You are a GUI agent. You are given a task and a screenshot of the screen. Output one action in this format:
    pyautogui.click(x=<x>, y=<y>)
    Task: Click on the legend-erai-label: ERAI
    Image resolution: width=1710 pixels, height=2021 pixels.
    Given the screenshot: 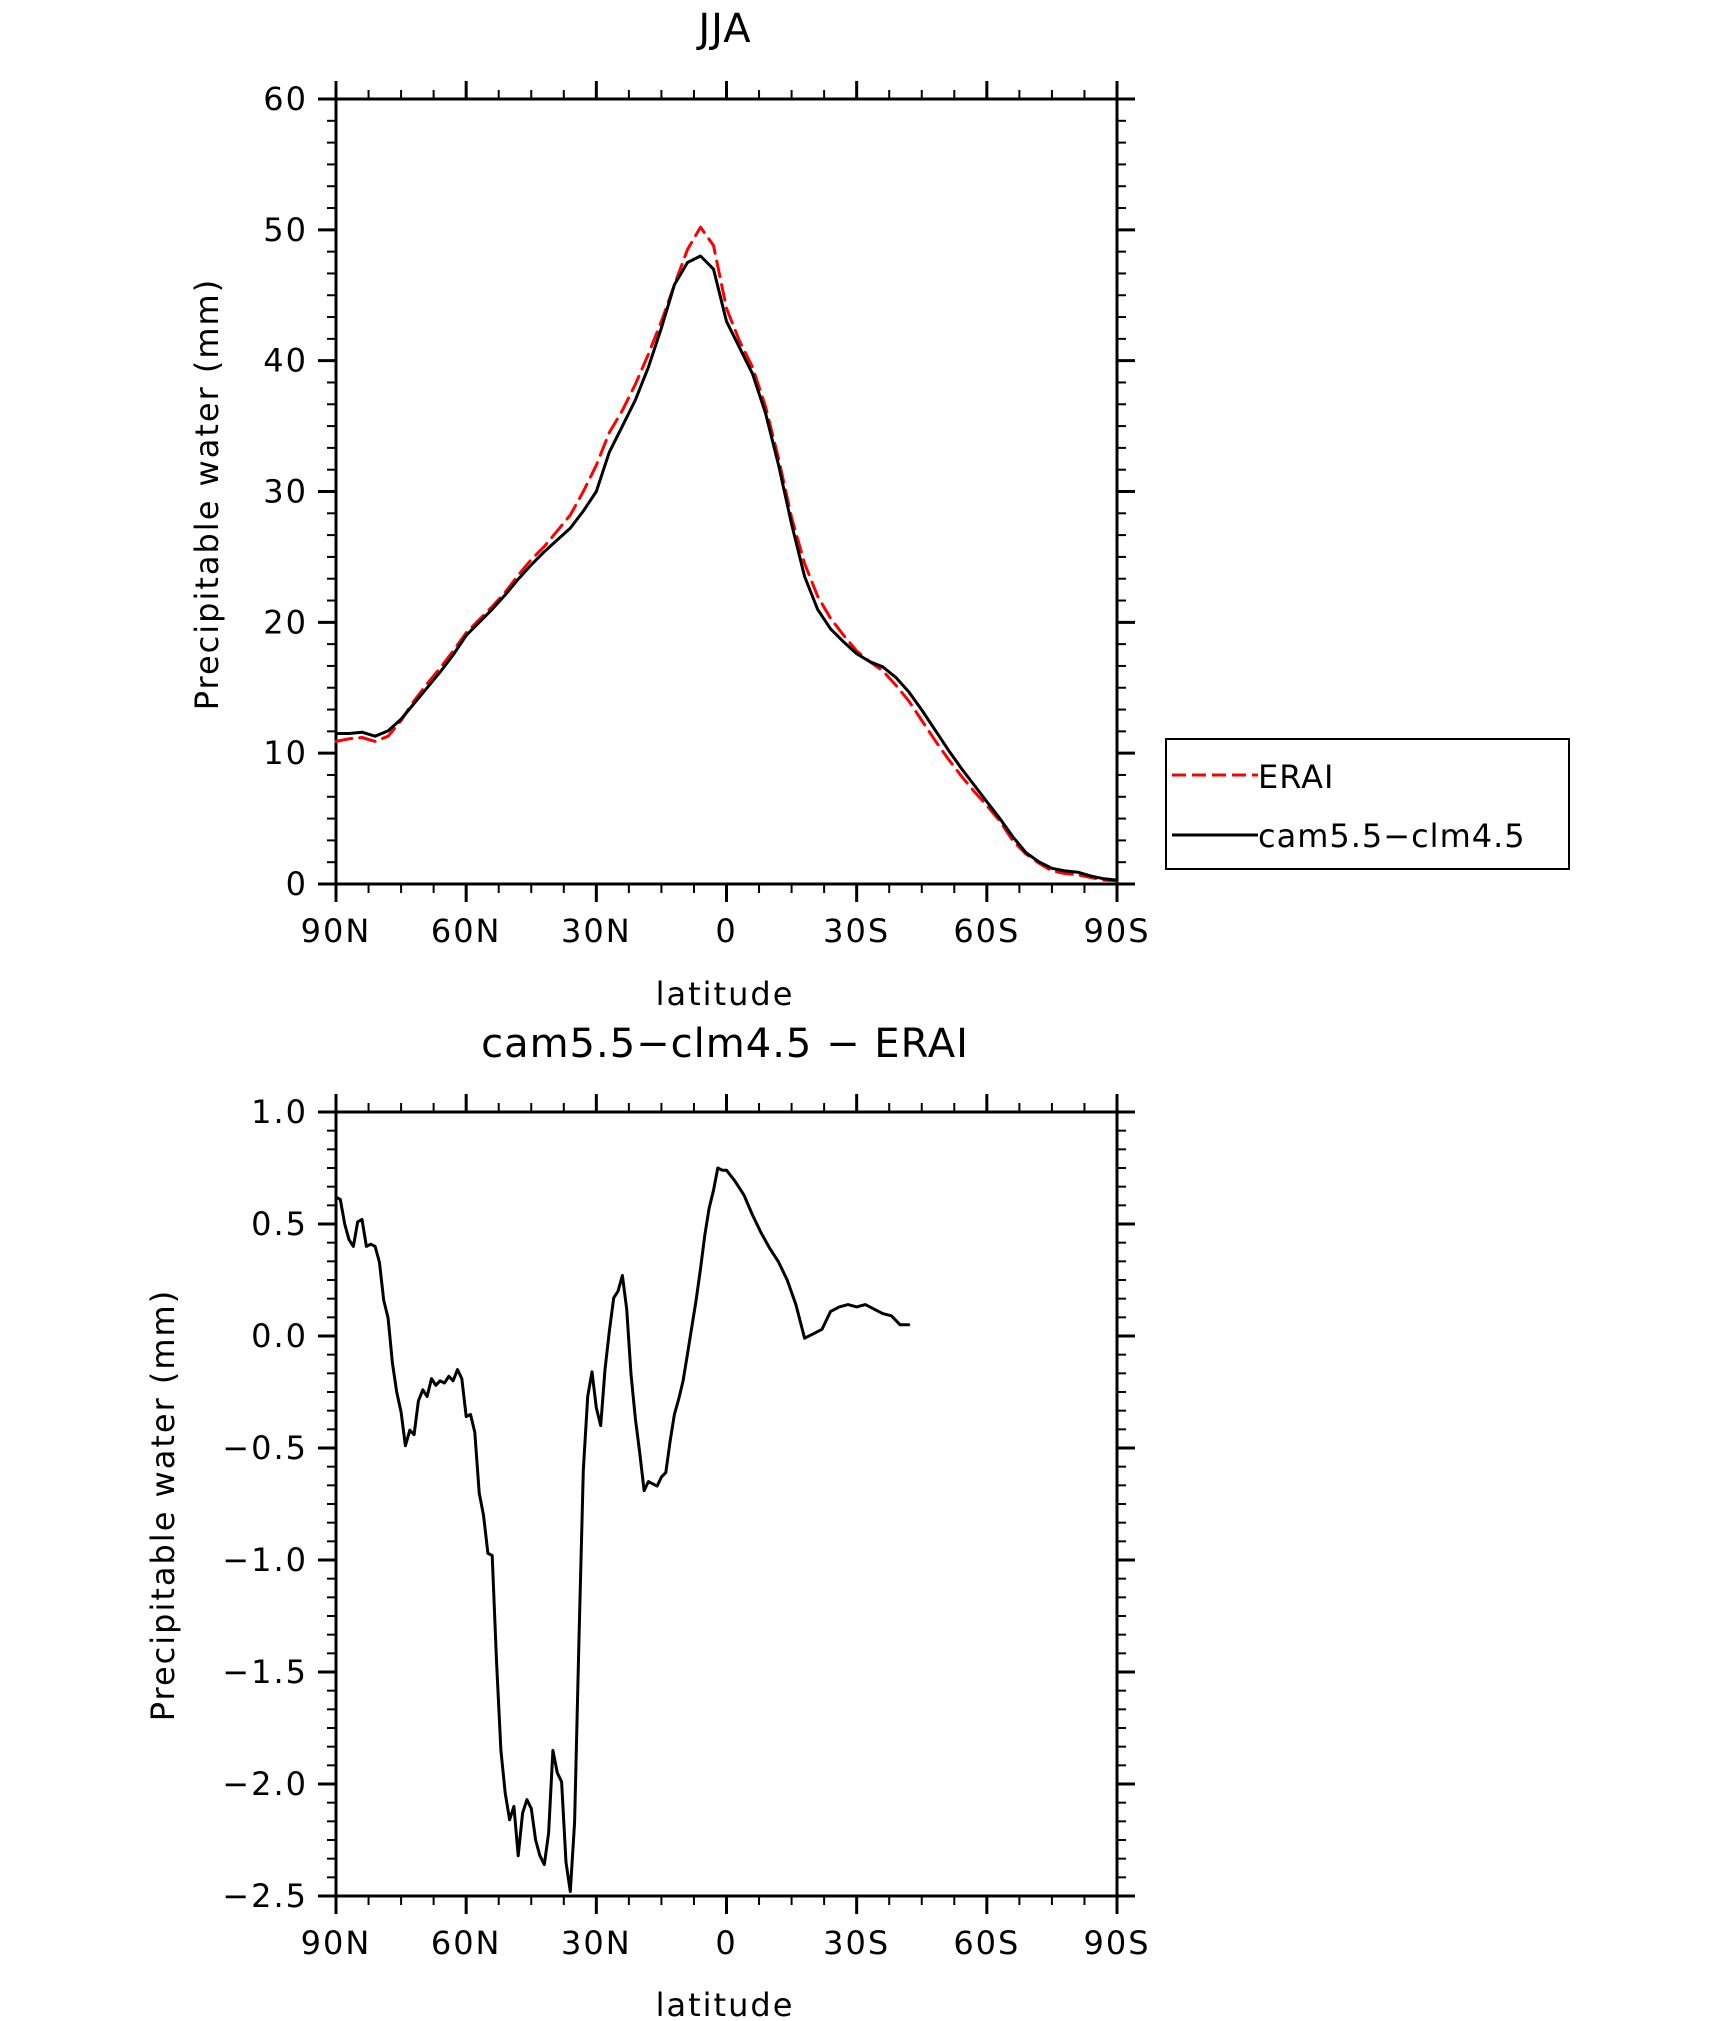 What is the action you would take?
    pyautogui.click(x=1296, y=777)
    